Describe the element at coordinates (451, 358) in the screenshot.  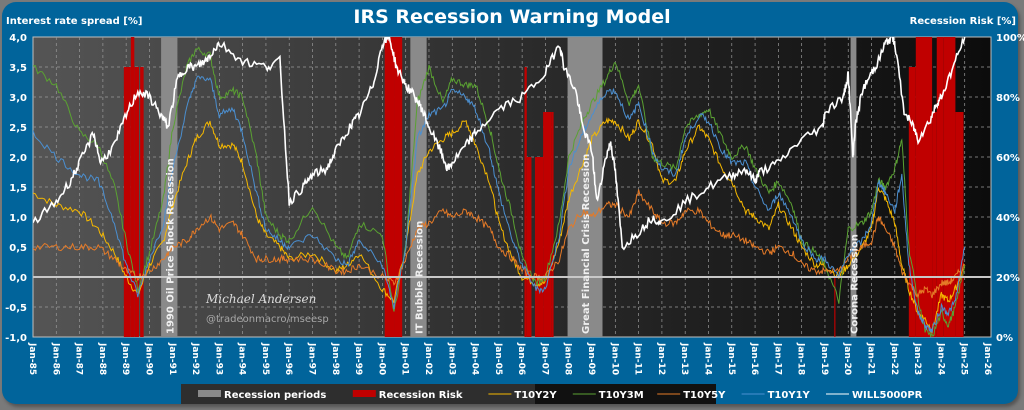
I see `x-tick-label: Jan-03` at that location.